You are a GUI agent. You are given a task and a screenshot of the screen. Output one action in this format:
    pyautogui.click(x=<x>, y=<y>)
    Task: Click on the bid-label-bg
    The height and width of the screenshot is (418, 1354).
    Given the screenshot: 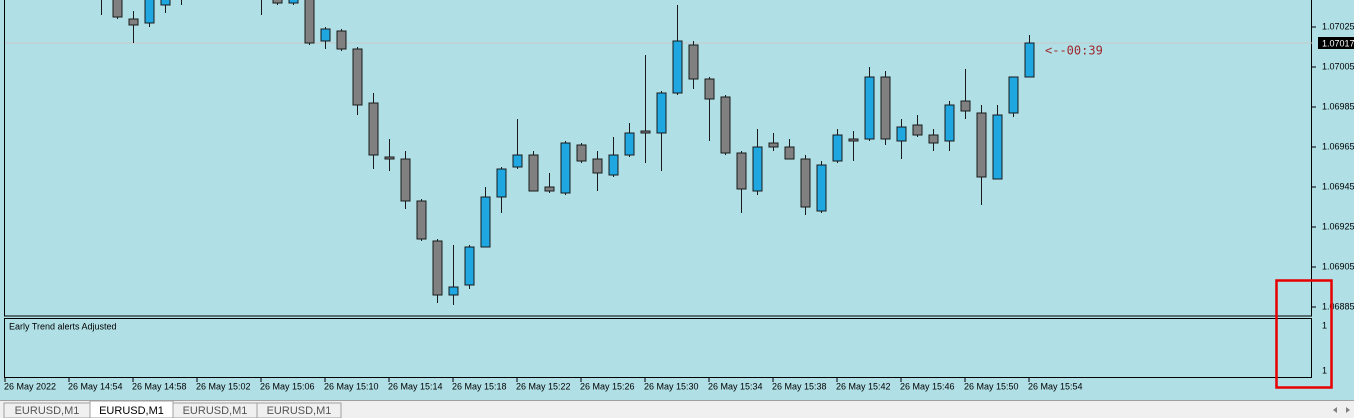 What is the action you would take?
    pyautogui.click(x=1336, y=43)
    